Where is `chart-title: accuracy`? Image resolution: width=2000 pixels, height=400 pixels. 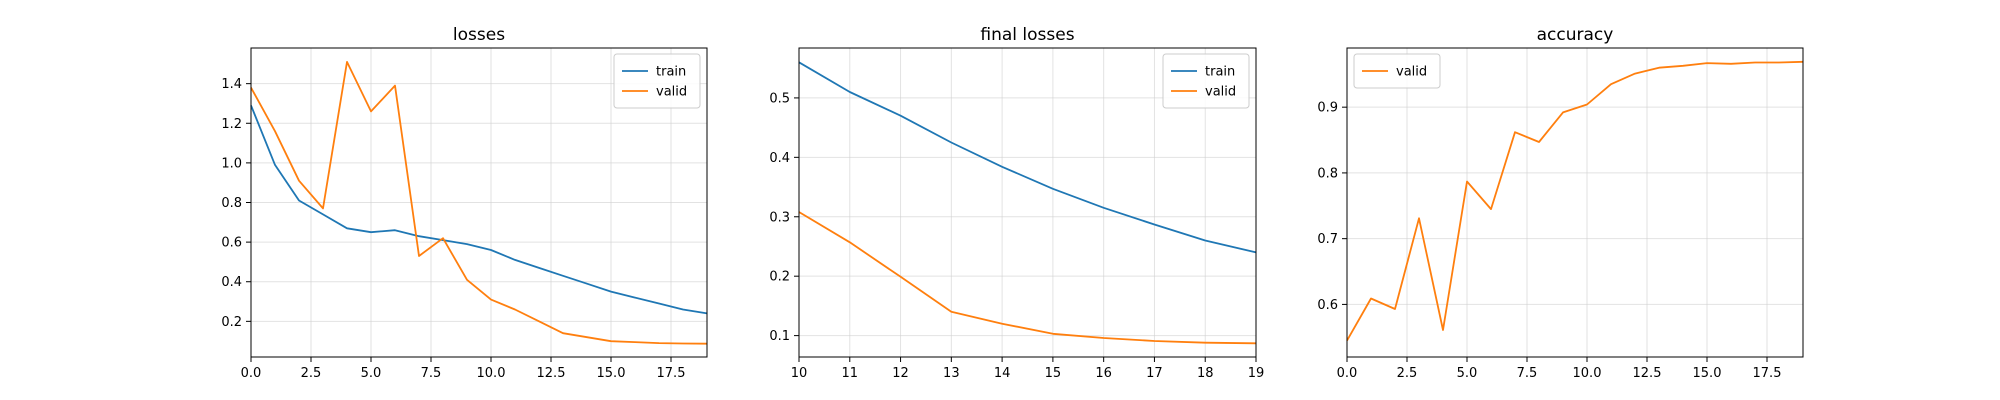 chart-title: accuracy is located at coordinates (1575, 35).